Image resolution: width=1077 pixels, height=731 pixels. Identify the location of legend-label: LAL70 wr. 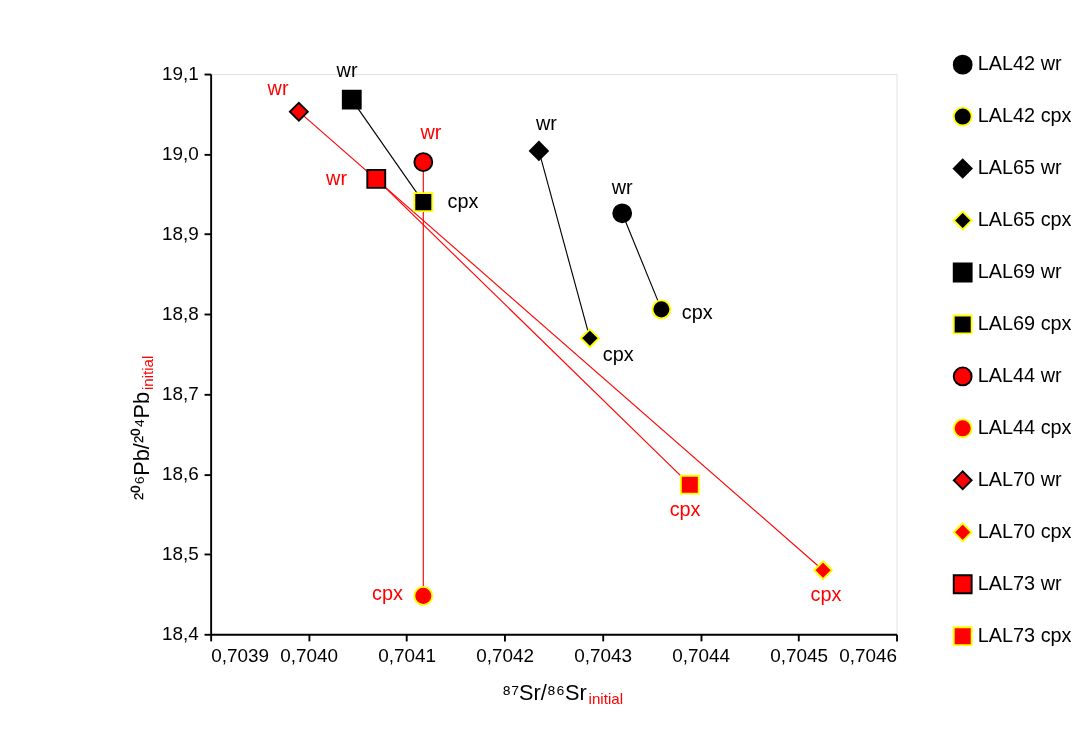
(1019, 478).